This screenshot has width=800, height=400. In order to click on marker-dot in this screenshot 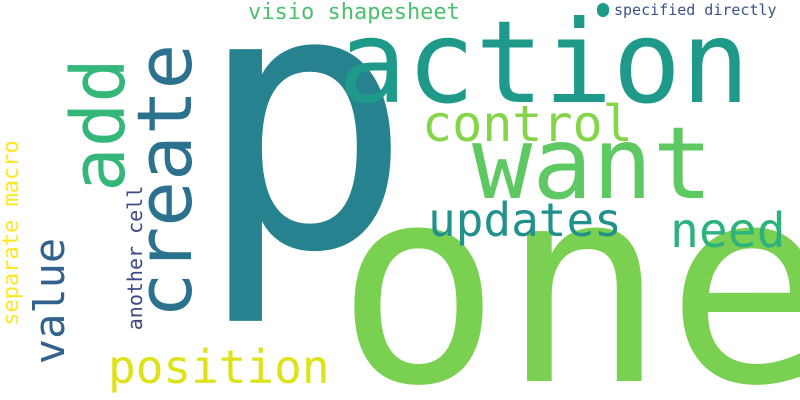, I will do `click(603, 10)`.